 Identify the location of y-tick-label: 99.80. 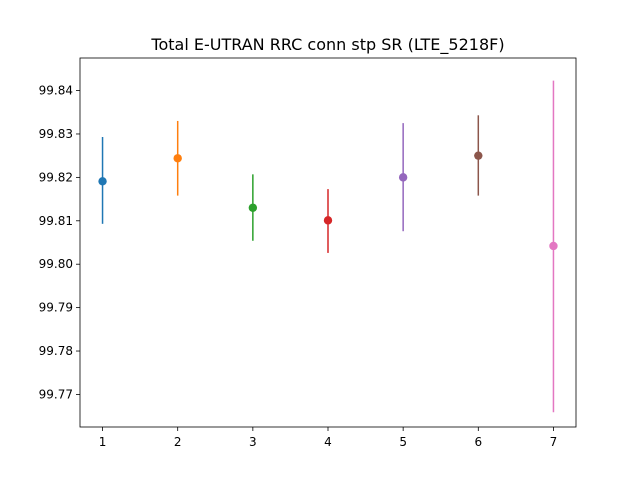
(56, 264).